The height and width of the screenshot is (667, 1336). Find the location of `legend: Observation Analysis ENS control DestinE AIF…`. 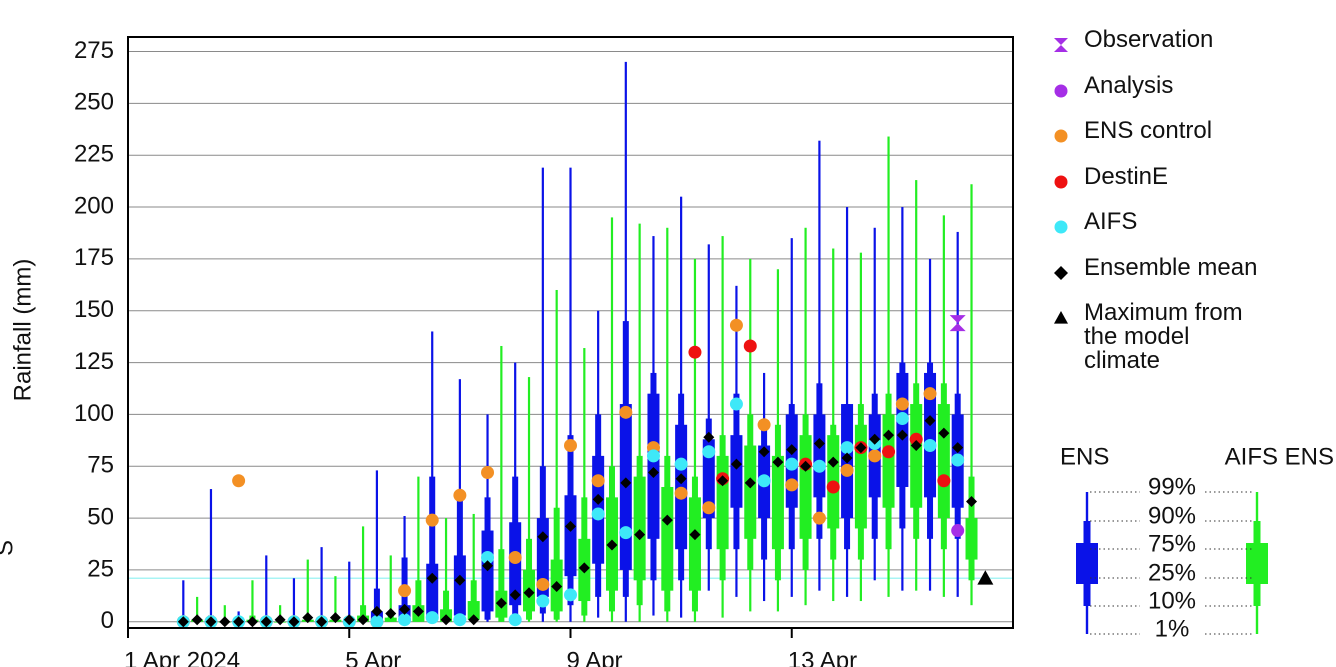

legend: Observation Analysis ENS control DestinE AIF… is located at coordinates (1157, 200).